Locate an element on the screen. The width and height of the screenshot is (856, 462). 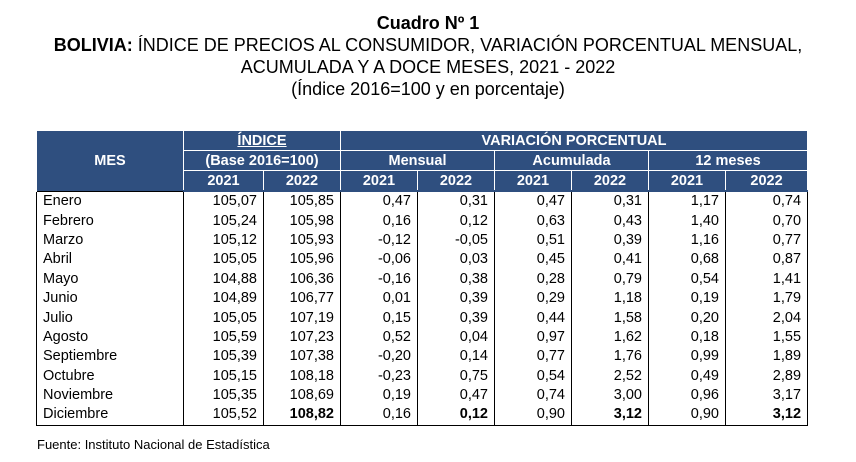
month-cell: Marzo is located at coordinates (110, 240).